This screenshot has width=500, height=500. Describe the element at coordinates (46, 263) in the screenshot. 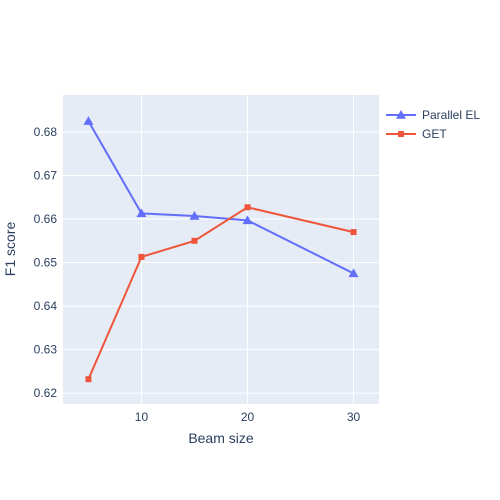

I see `y-tick-label: 0.65` at that location.